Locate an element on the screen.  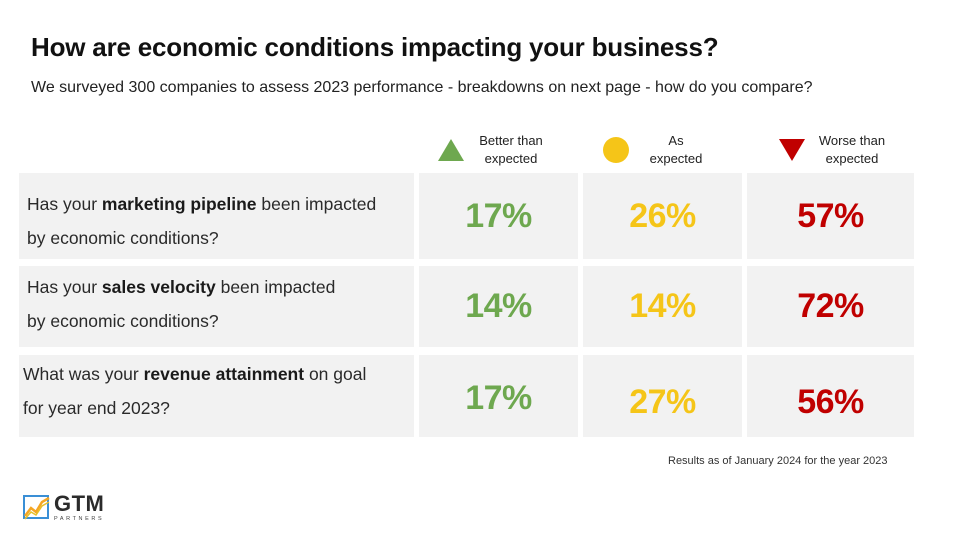
legend-as: As expected is located at coordinates (661, 150).